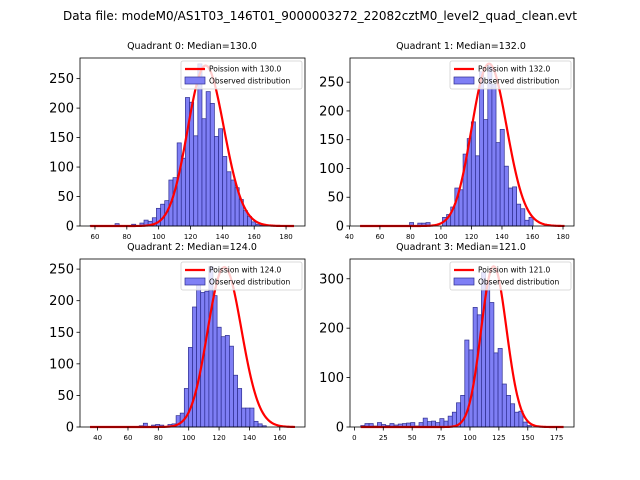  What do you see at coordinates (510, 75) in the screenshot?
I see `legend: Poission with 132.0 Observed distribution` at bounding box center [510, 75].